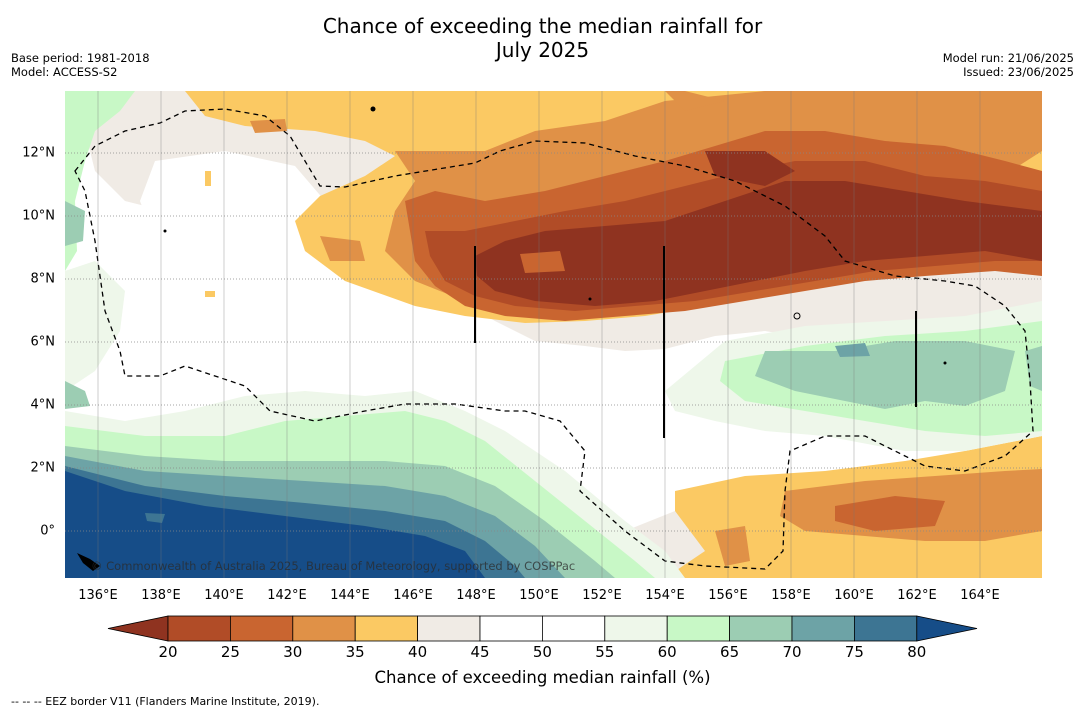 This screenshot has width=1085, height=713. Describe the element at coordinates (43, 279) in the screenshot. I see `y-tick-label: 8°N` at that location.